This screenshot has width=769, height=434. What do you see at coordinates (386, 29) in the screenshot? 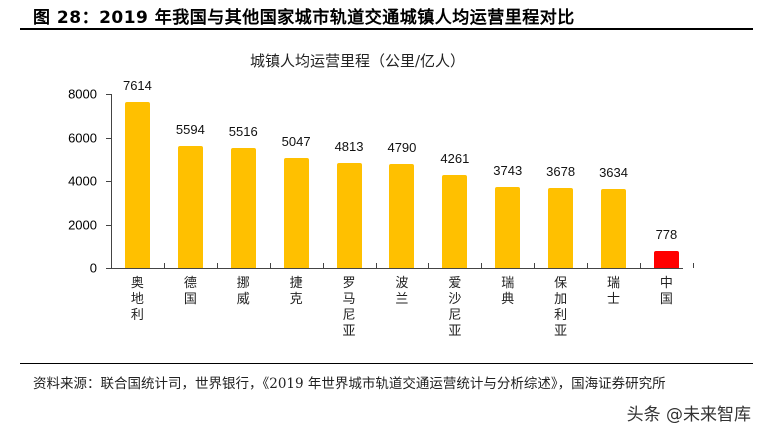
I see `title-divider` at bounding box center [386, 29].